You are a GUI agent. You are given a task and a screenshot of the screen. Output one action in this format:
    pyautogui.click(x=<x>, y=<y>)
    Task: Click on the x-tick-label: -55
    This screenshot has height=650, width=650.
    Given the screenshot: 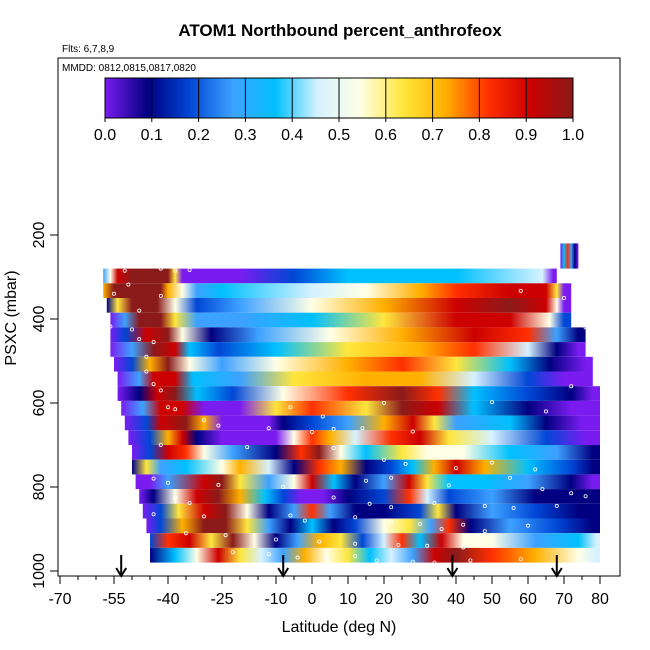 What is the action you would take?
    pyautogui.click(x=113, y=599)
    